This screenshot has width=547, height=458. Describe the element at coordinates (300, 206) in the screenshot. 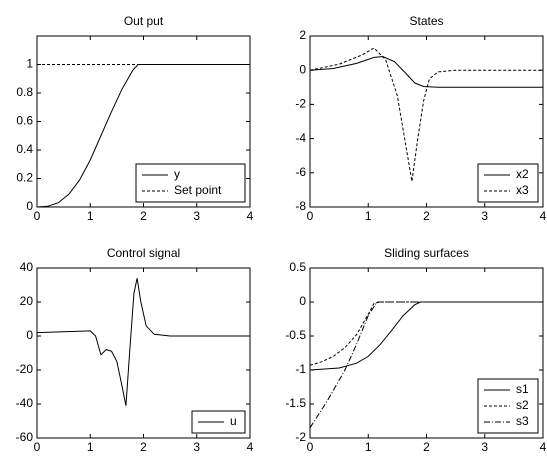

I see `y-tick-label: -8` at that location.